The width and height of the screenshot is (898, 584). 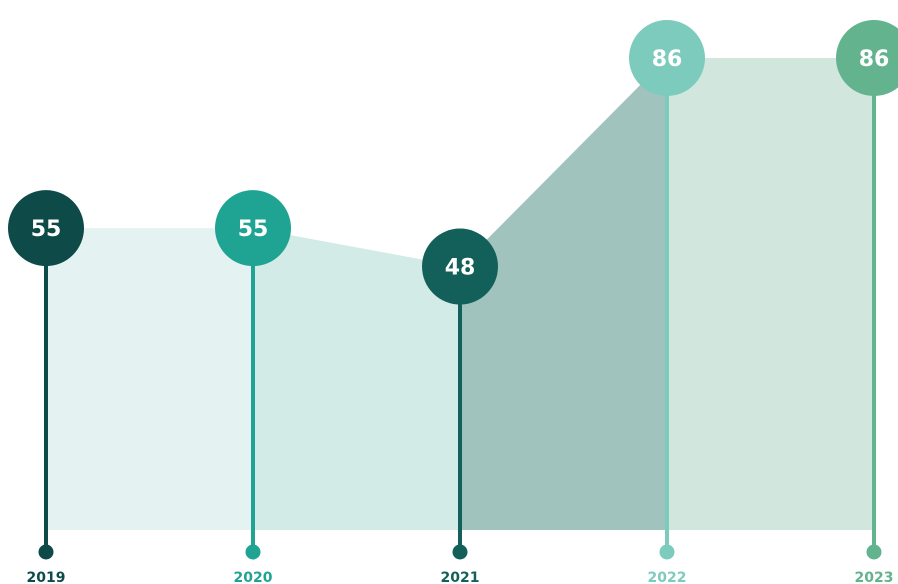 What do you see at coordinates (253, 552) in the screenshot?
I see `base-dot-2020` at bounding box center [253, 552].